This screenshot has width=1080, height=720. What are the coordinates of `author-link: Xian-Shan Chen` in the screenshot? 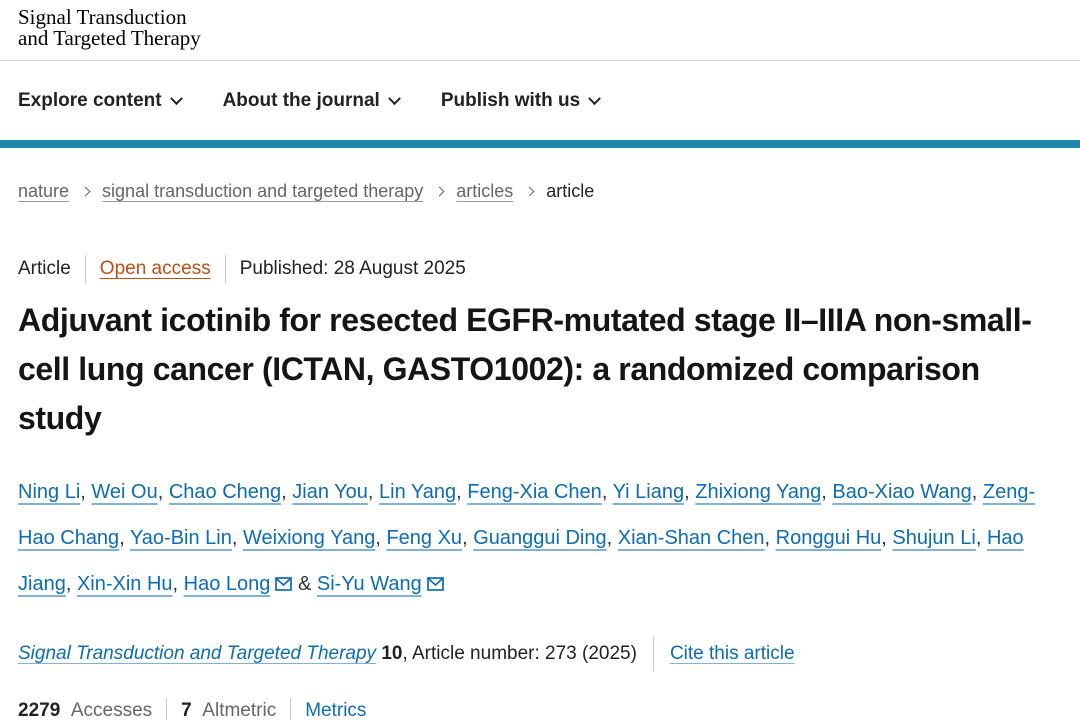 It's located at (691, 538).